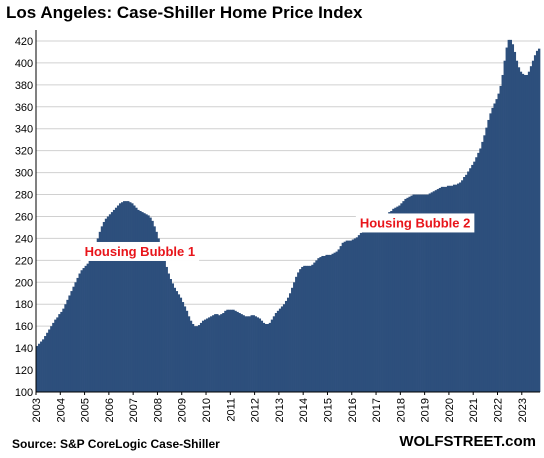  I want to click on y-tick-label: 400, so click(24, 64).